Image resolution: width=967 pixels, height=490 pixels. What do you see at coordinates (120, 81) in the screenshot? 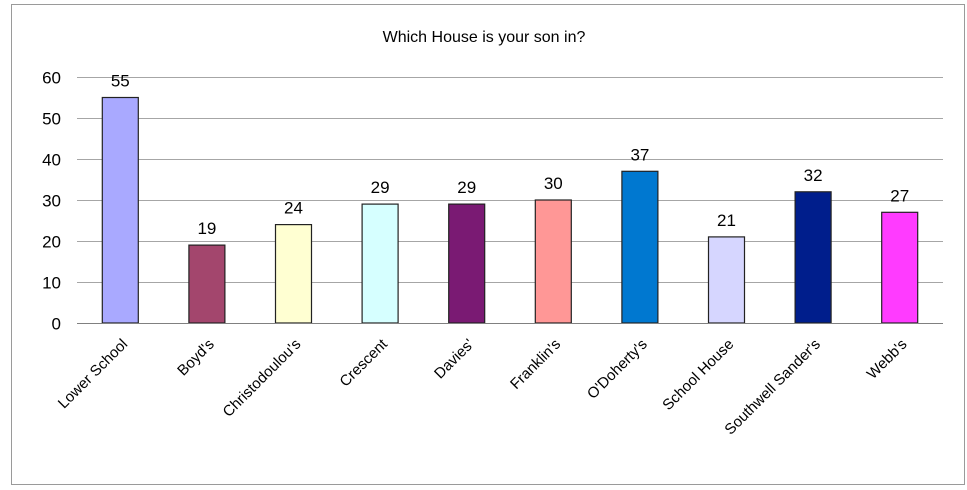
I see `data-label-0: 55` at bounding box center [120, 81].